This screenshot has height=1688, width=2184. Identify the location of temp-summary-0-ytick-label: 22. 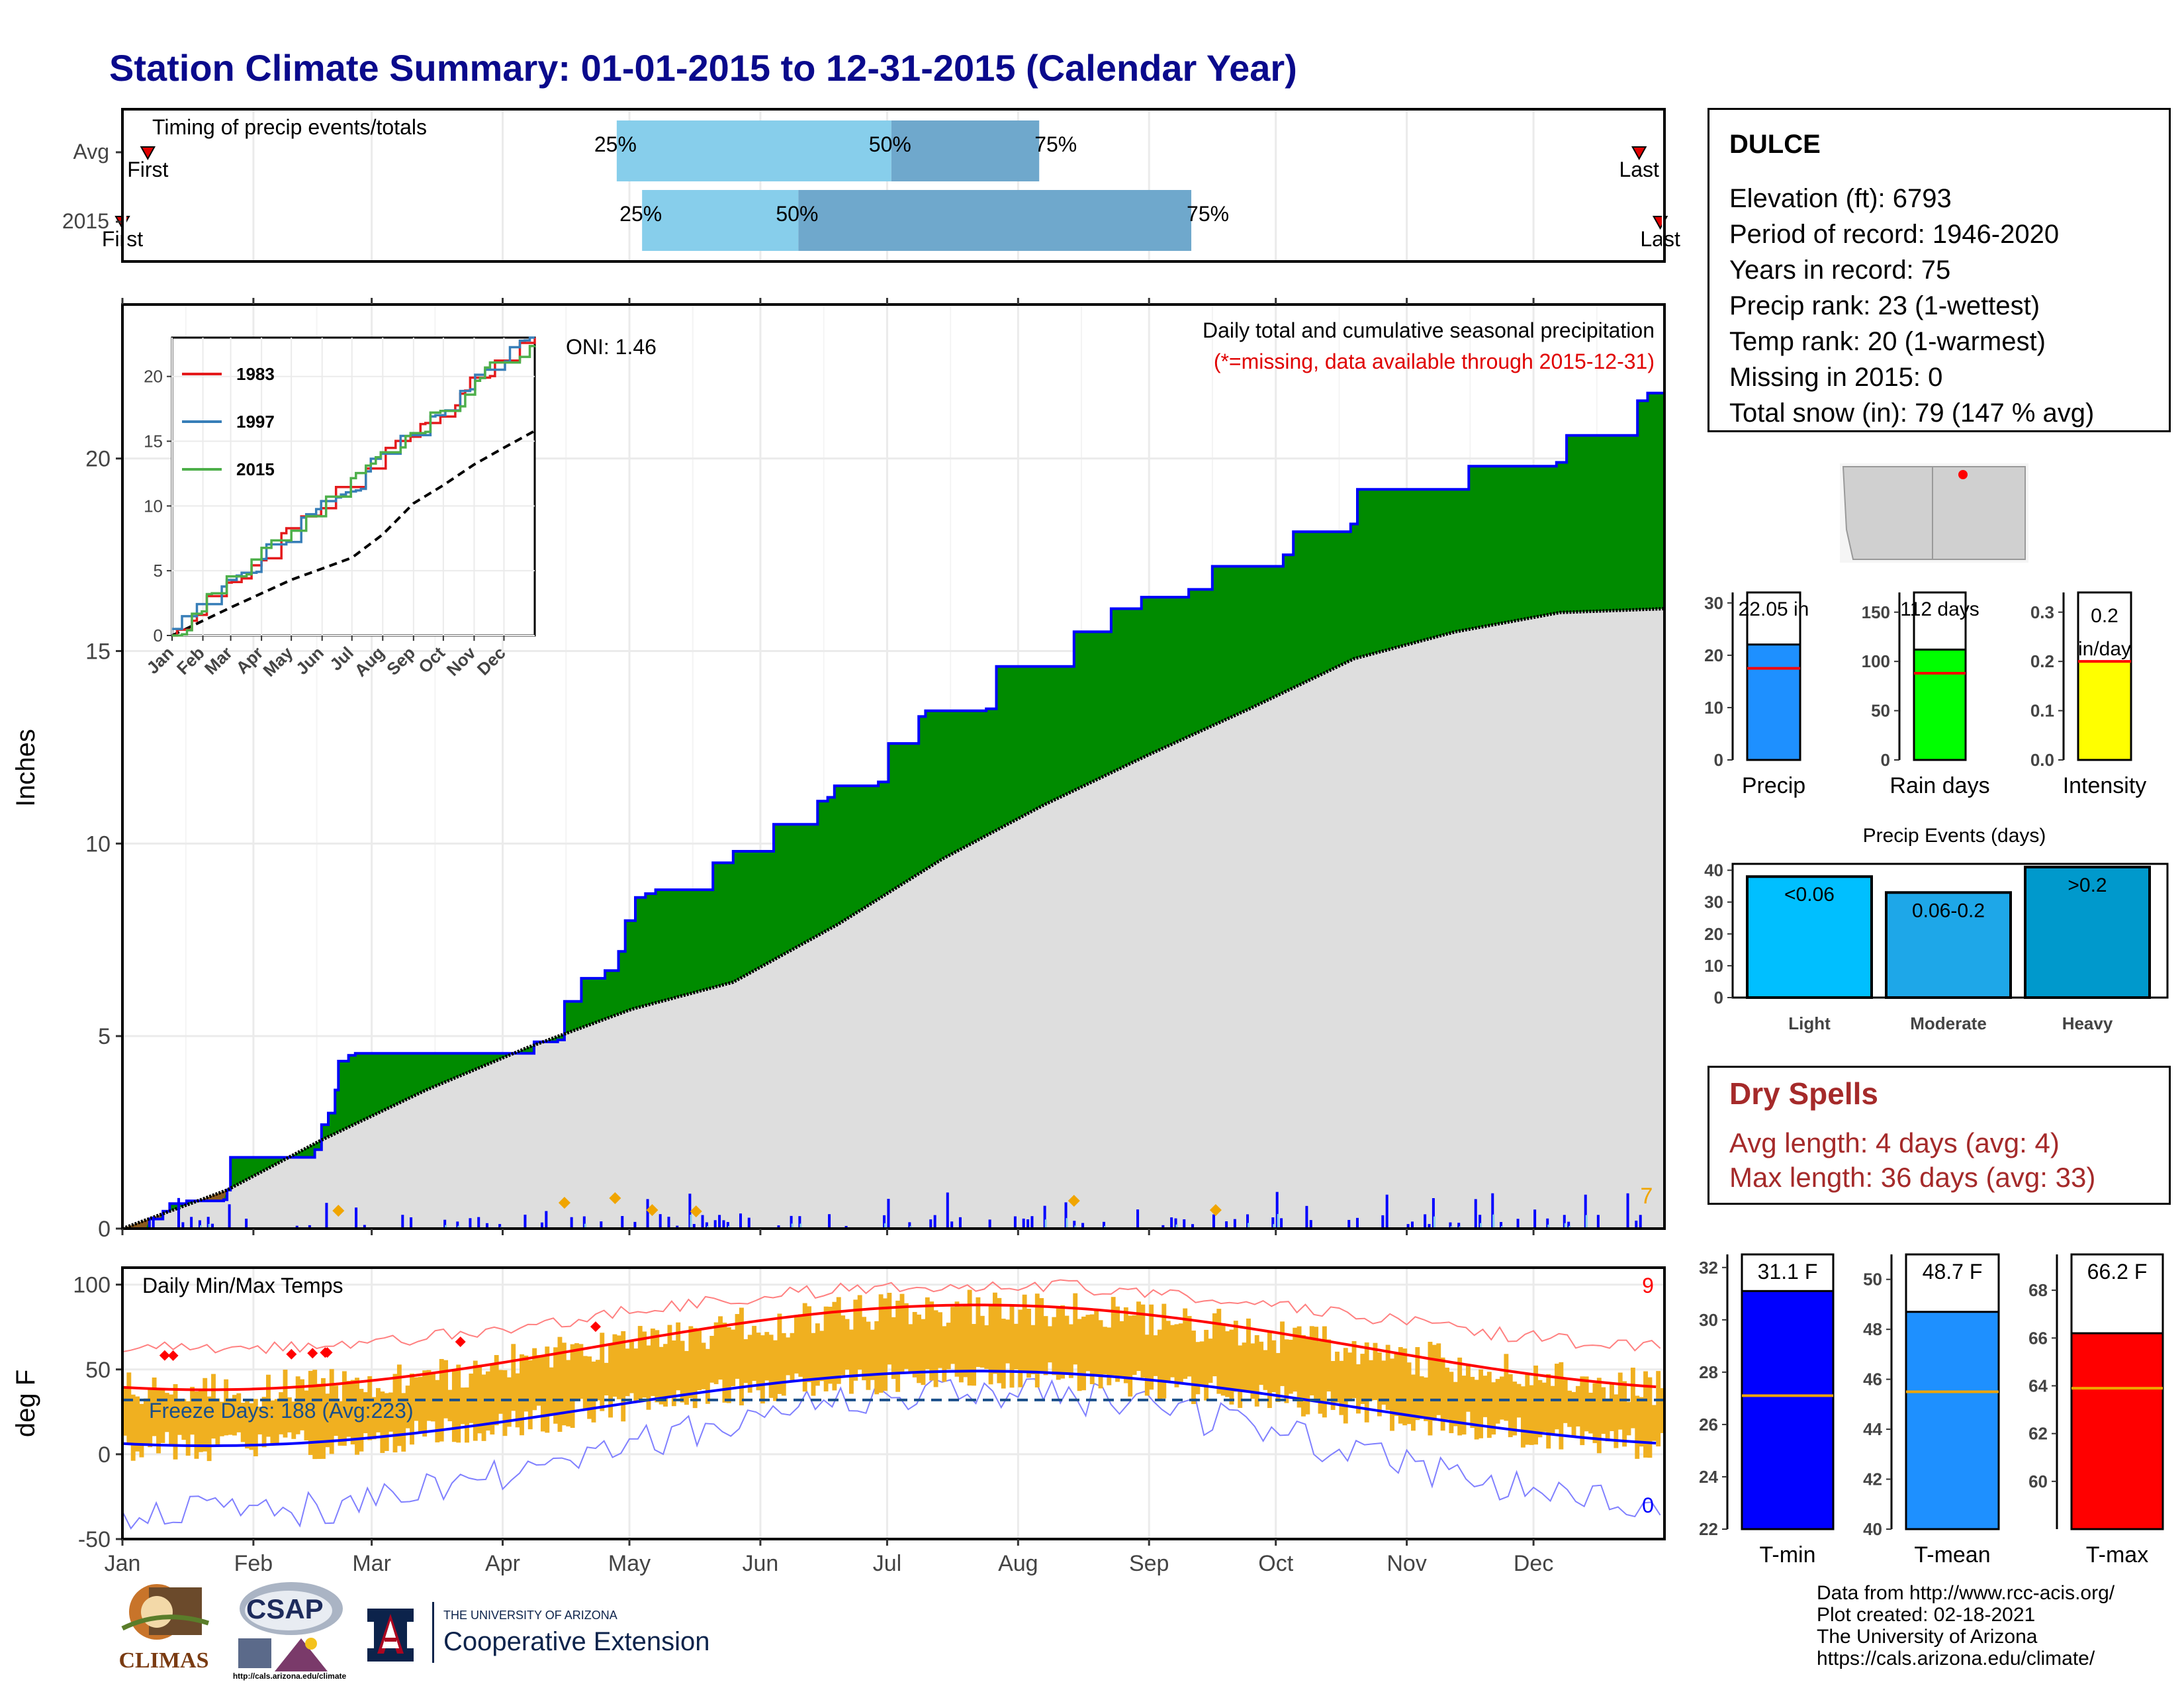
(1709, 1529).